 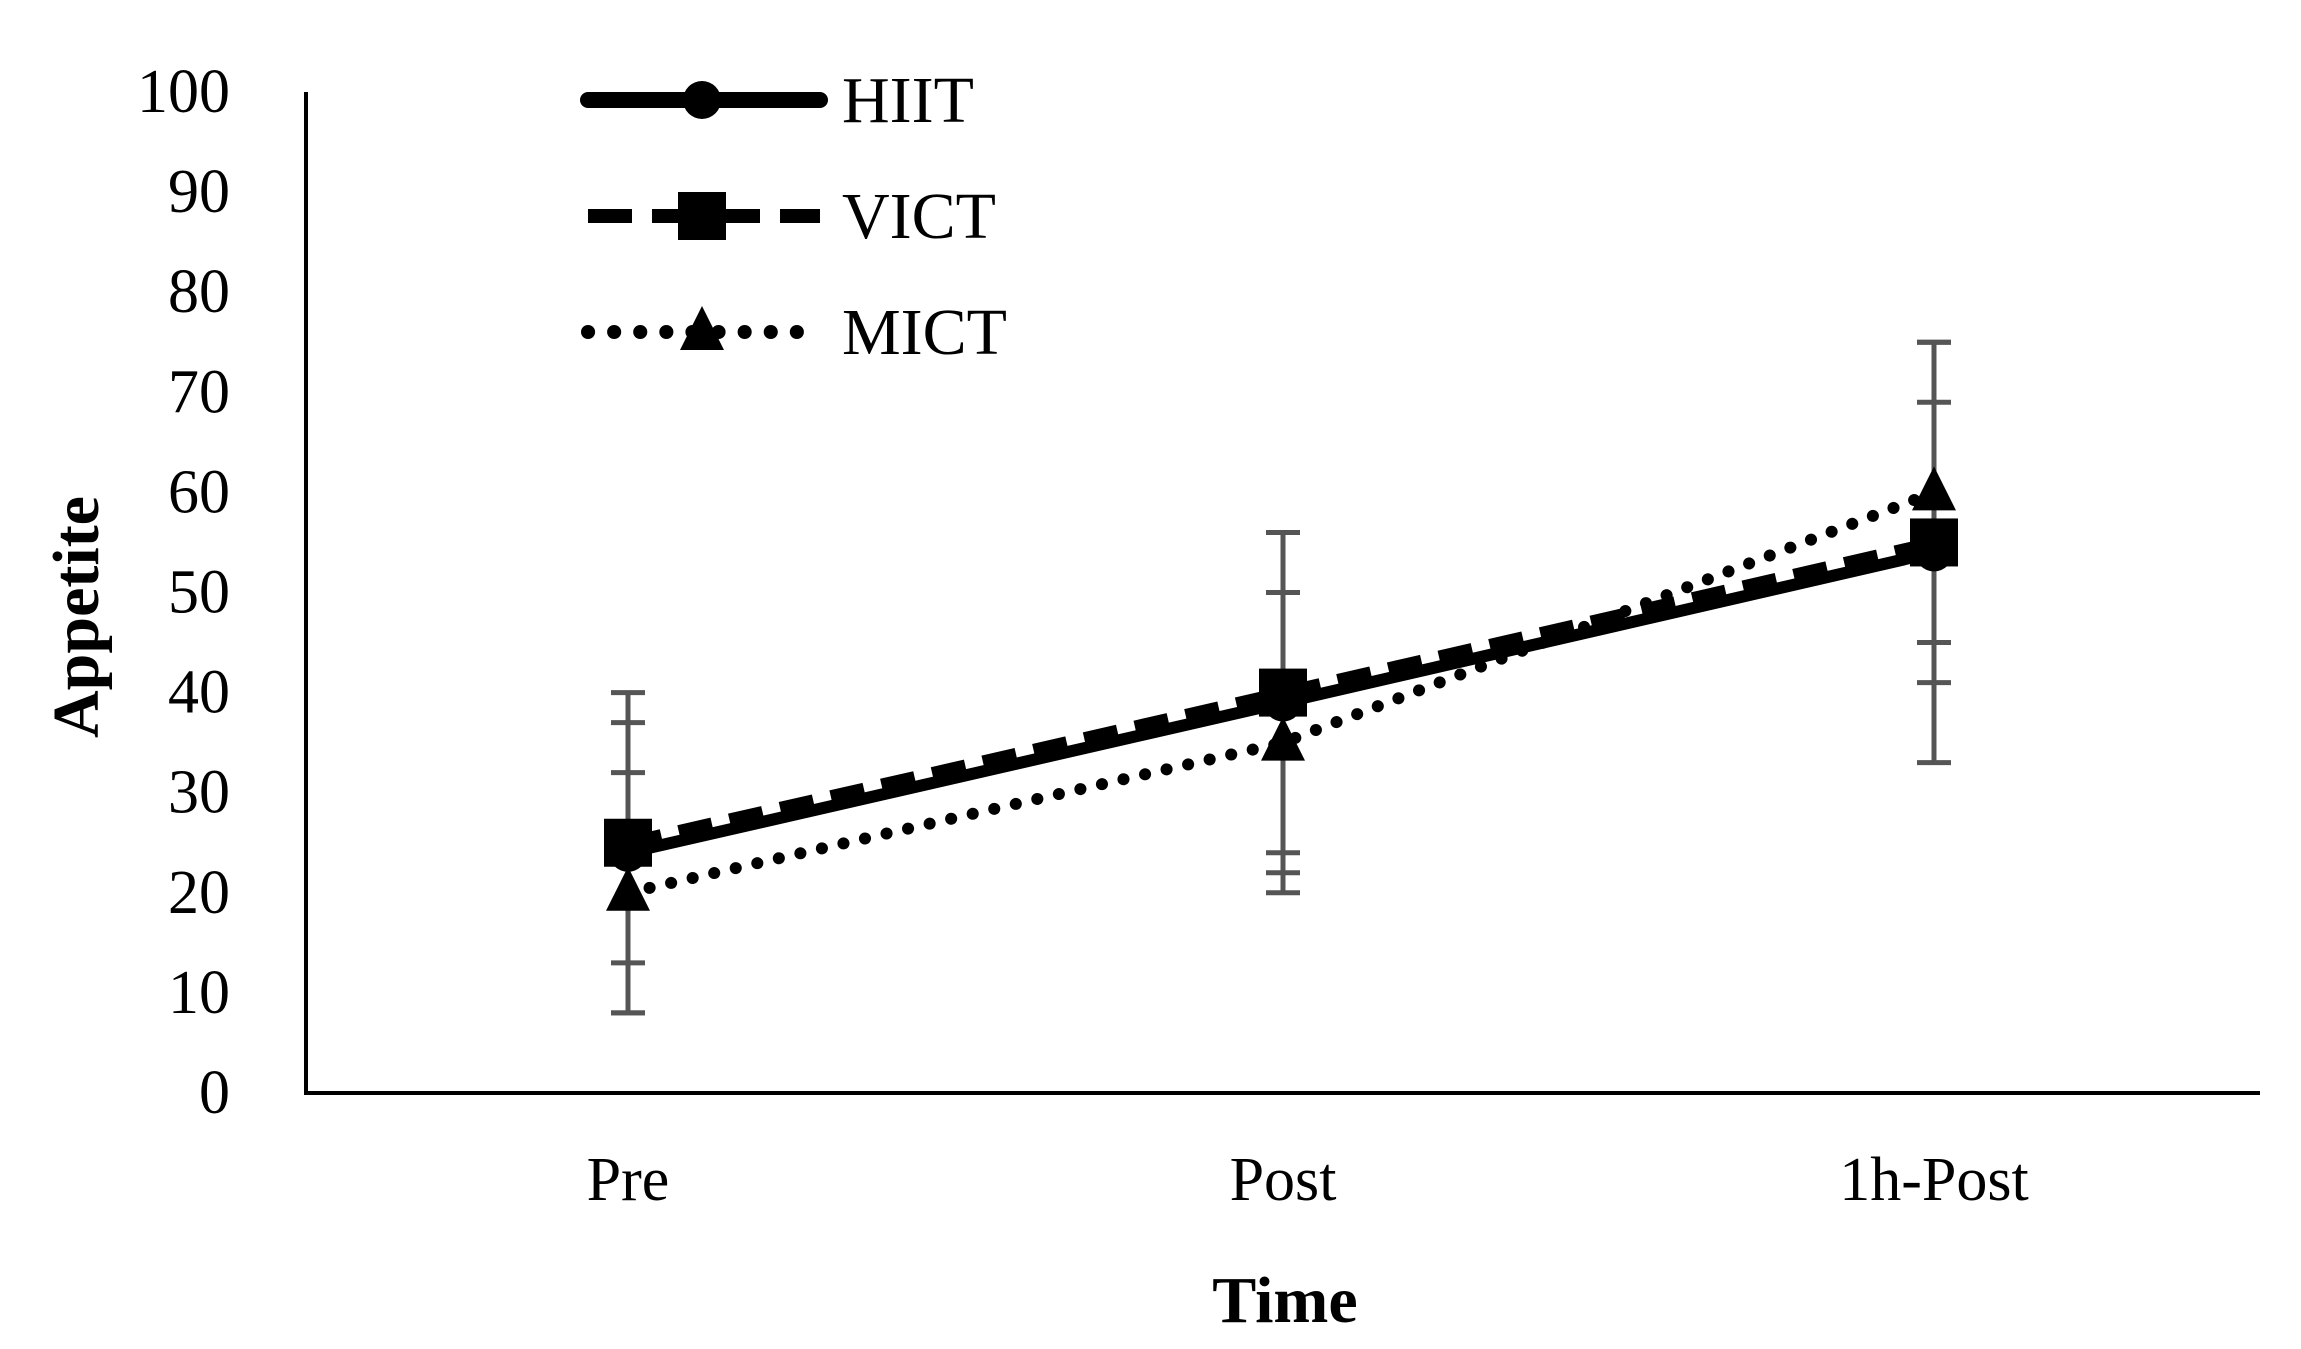 What do you see at coordinates (199, 993) in the screenshot?
I see `y-tick-label: 10` at bounding box center [199, 993].